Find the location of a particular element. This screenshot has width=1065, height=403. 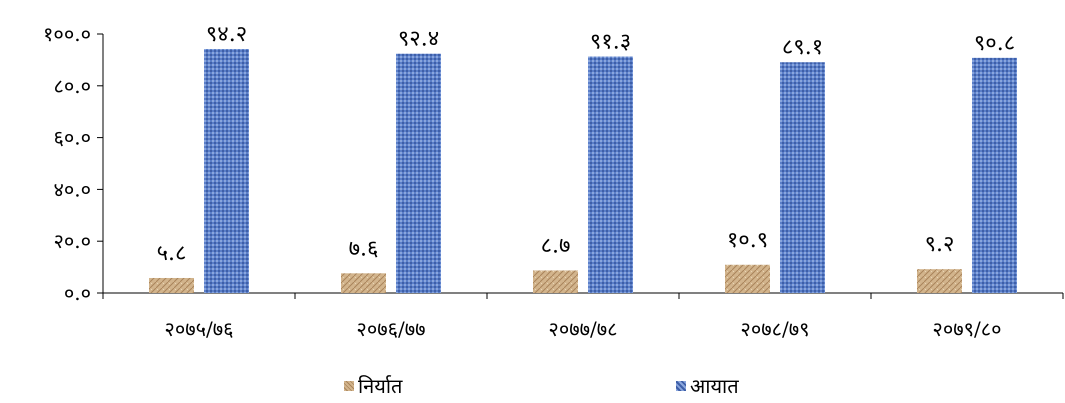

y-tick-label: ४०.० is located at coordinates (72, 189).